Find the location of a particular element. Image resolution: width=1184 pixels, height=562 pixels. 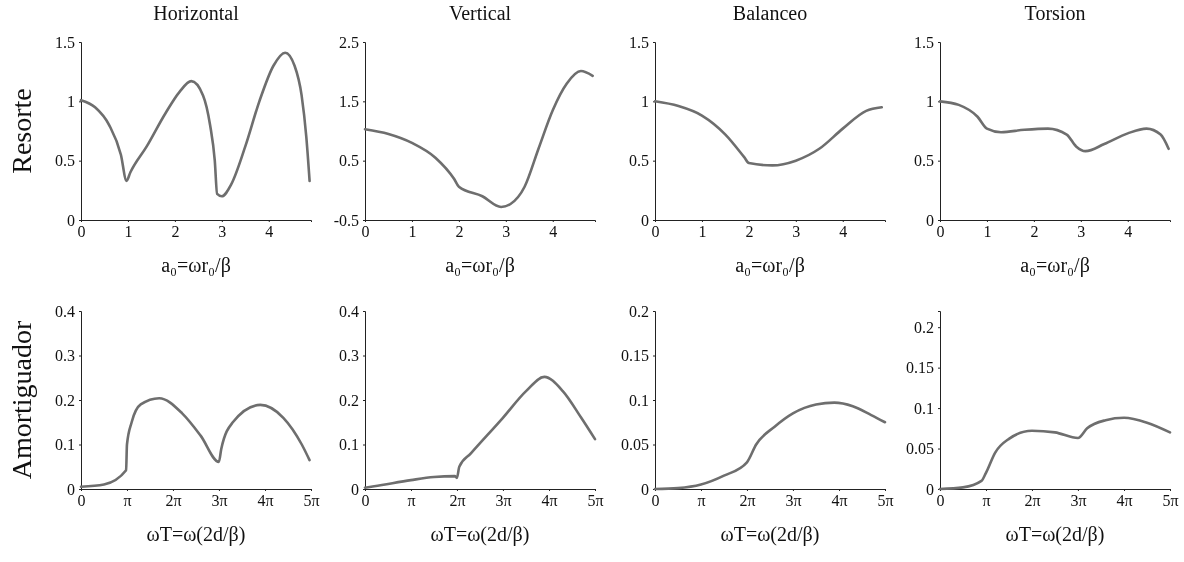

y-tick-label: -0.5 is located at coordinates (346, 220).